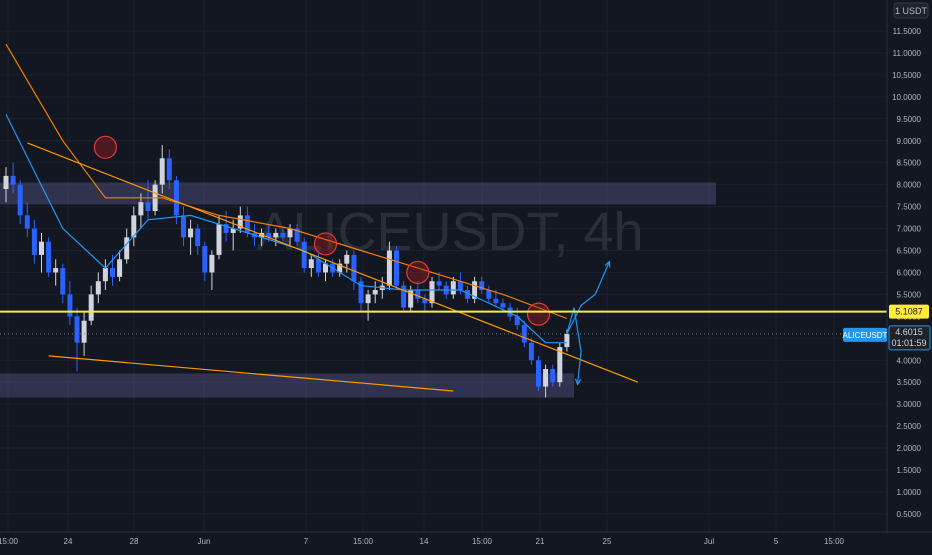  I want to click on zone-upper, so click(358, 193).